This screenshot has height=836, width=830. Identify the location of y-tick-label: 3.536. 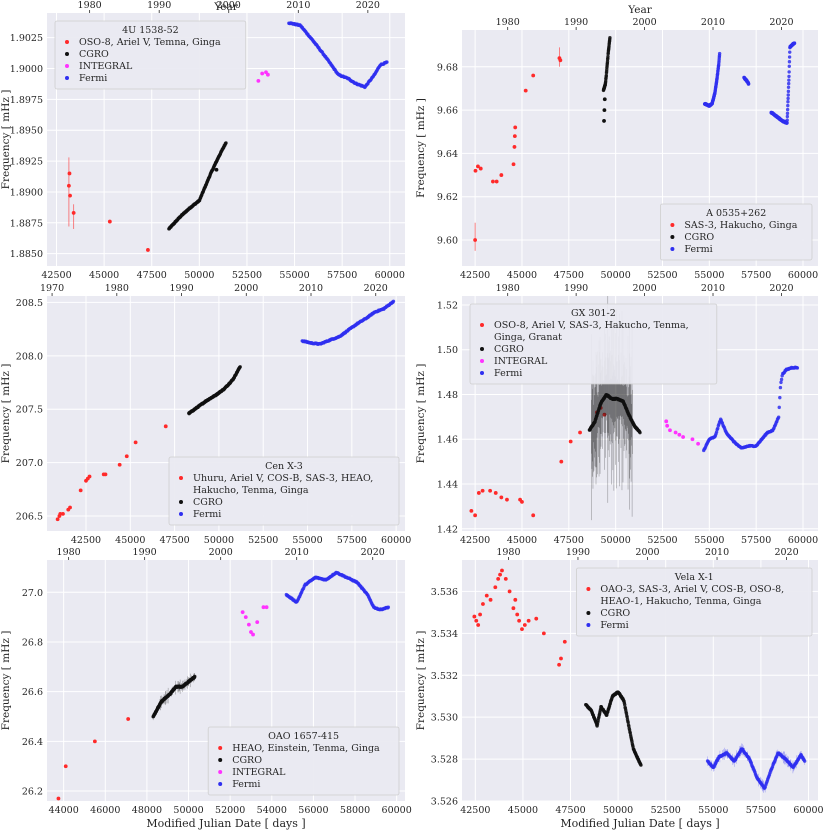
(444, 592).